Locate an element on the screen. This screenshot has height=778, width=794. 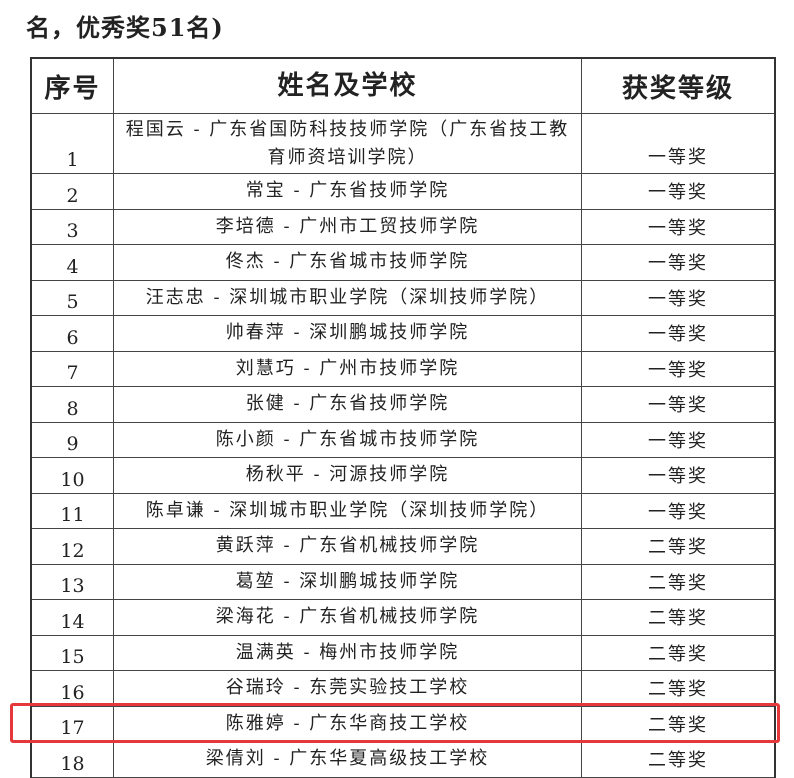
row-number: 3 is located at coordinates (73, 226).